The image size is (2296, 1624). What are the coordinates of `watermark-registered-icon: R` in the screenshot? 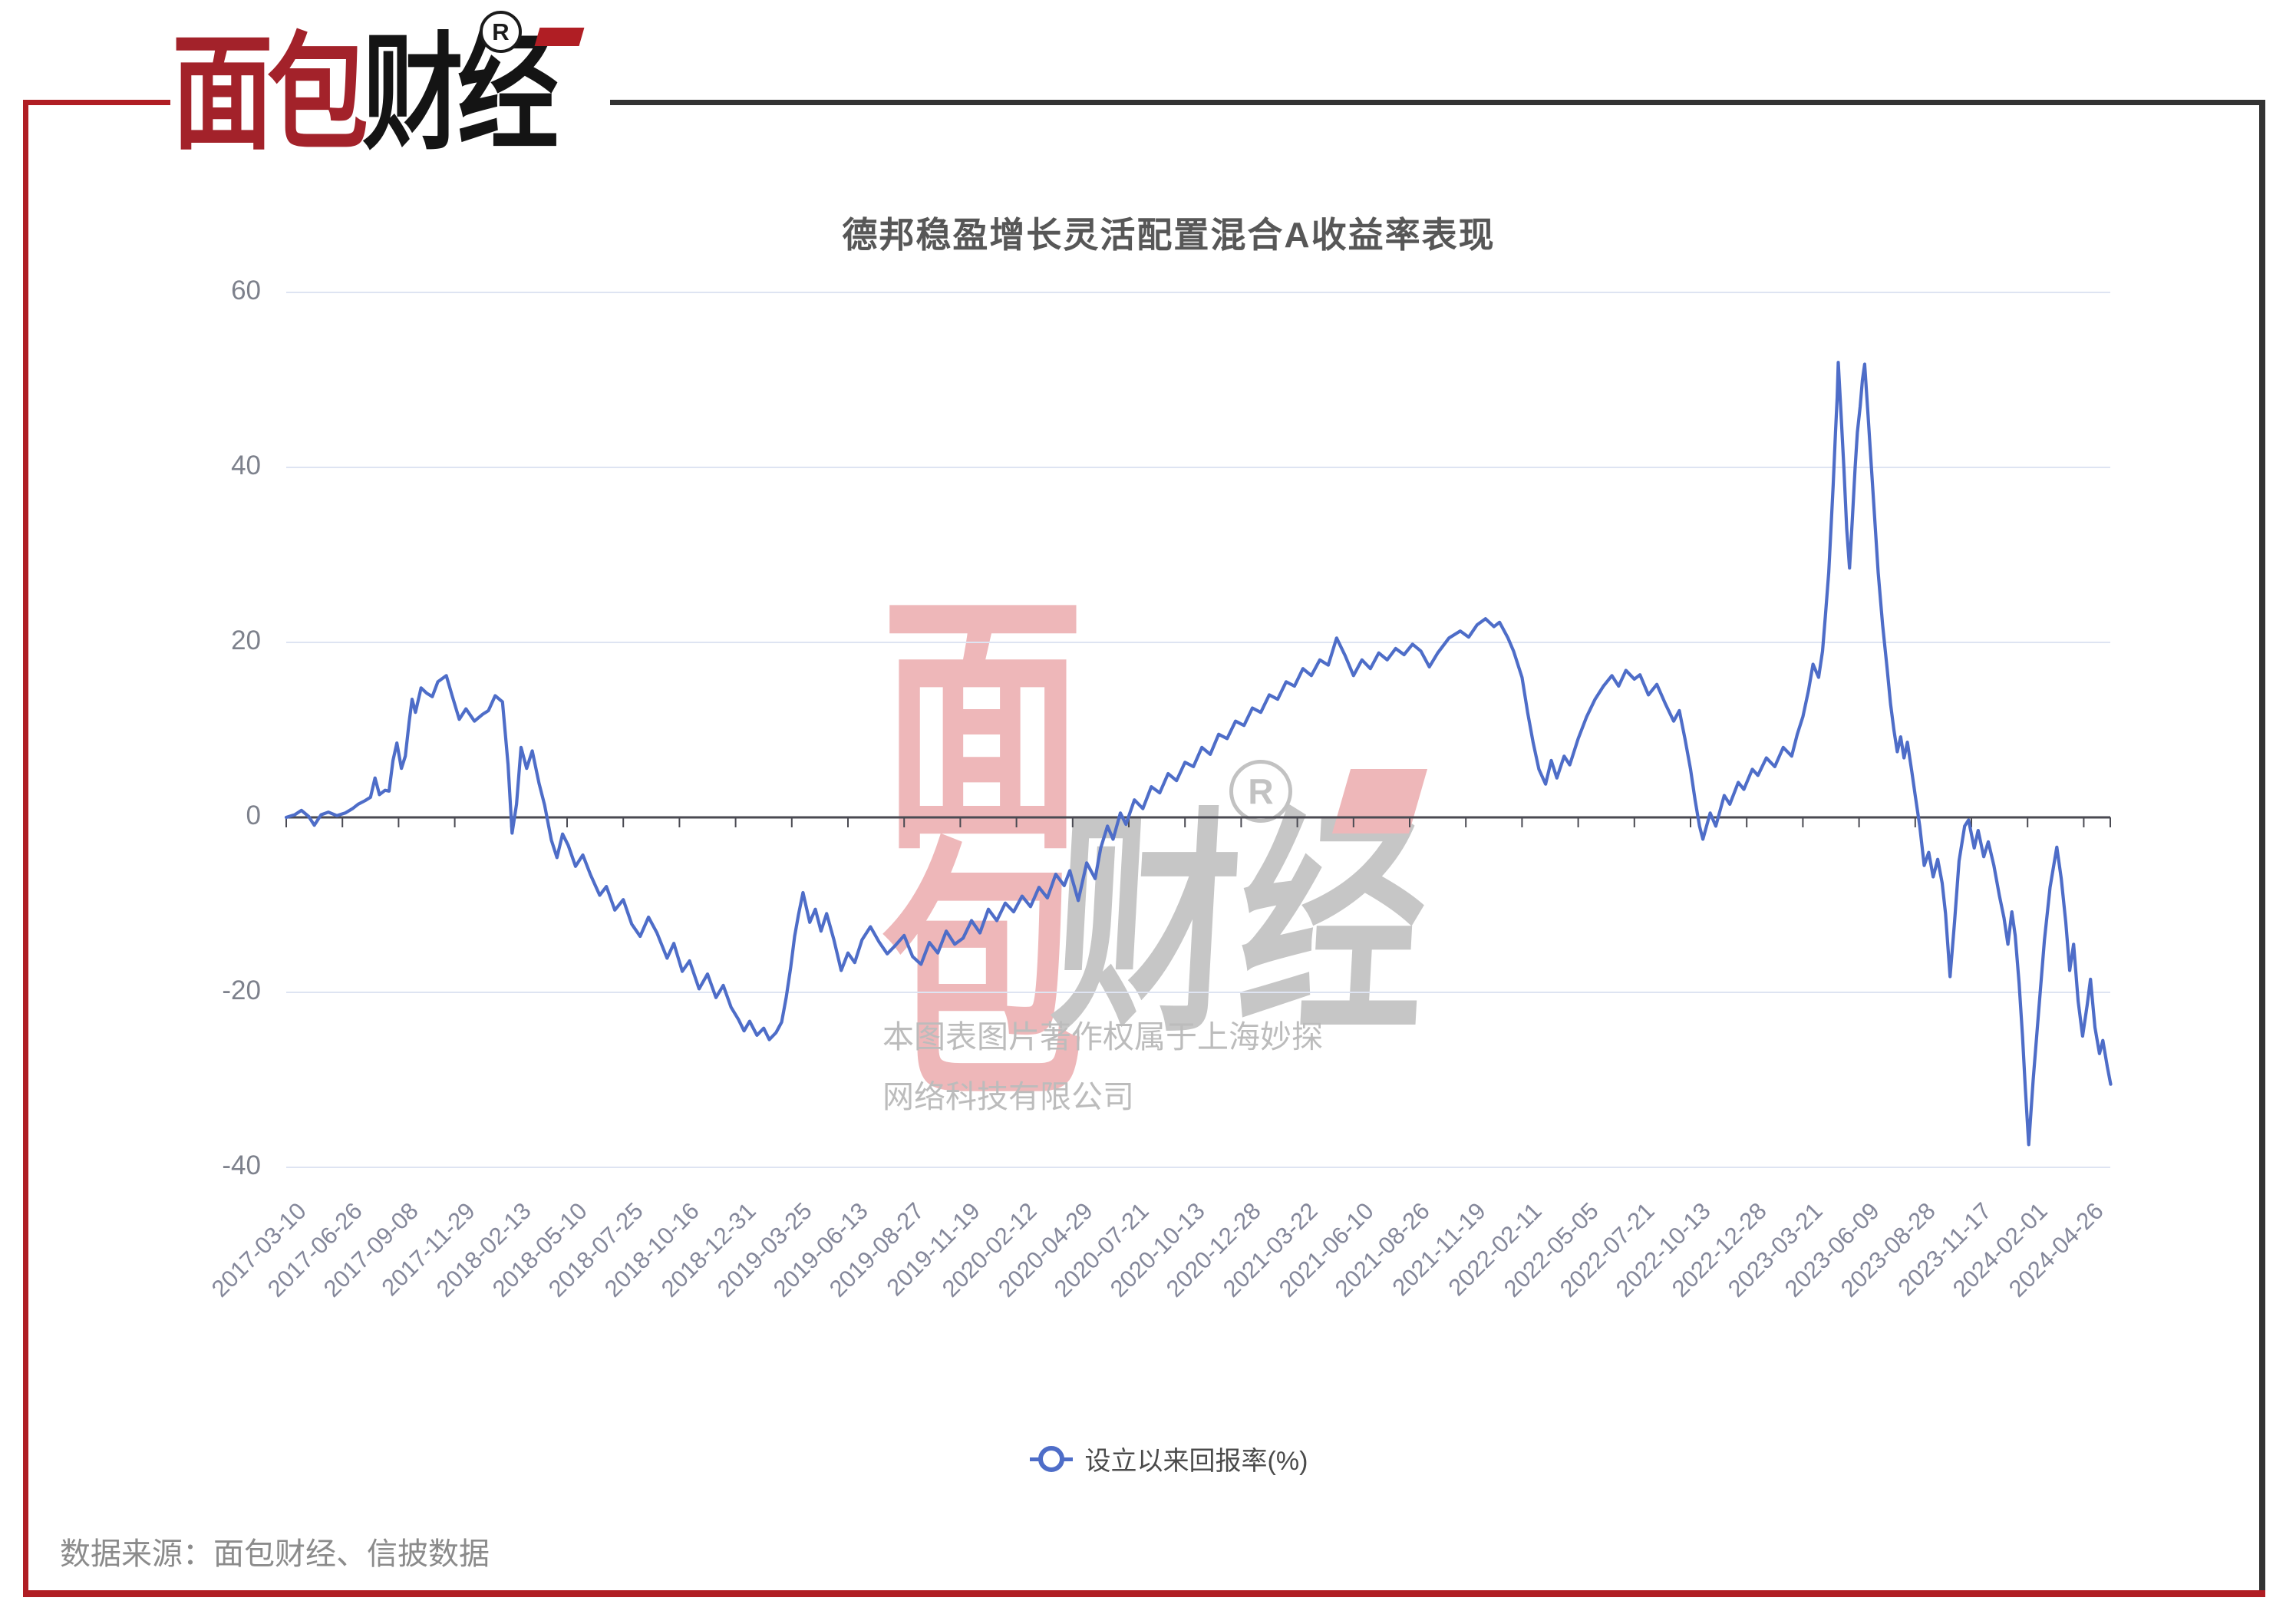 It's located at (1260, 791).